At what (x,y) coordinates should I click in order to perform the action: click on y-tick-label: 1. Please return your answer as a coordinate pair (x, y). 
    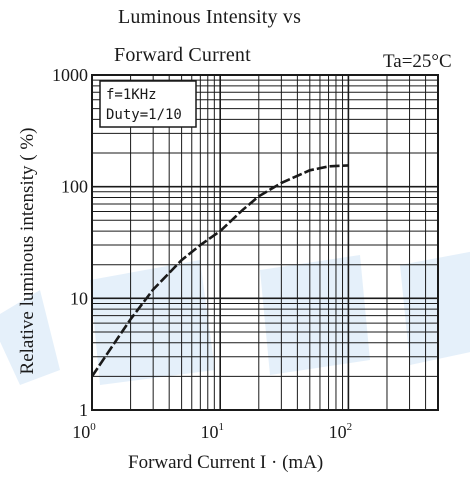
    Looking at the image, I should click on (83, 410).